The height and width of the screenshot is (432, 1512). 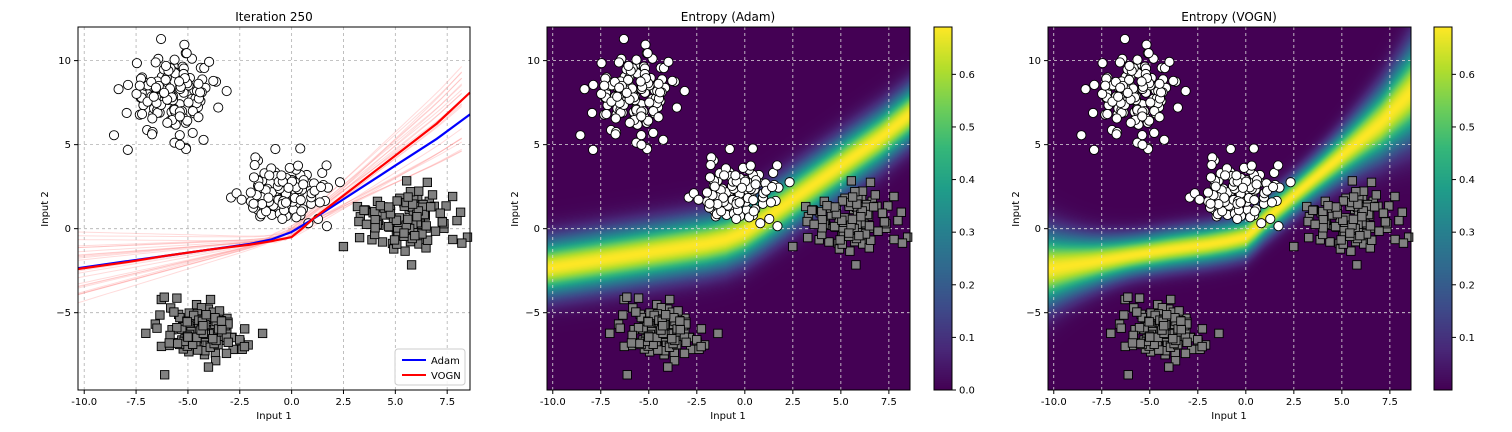 I want to click on colorbar-tick-label: 0.5, so click(x=1467, y=127).